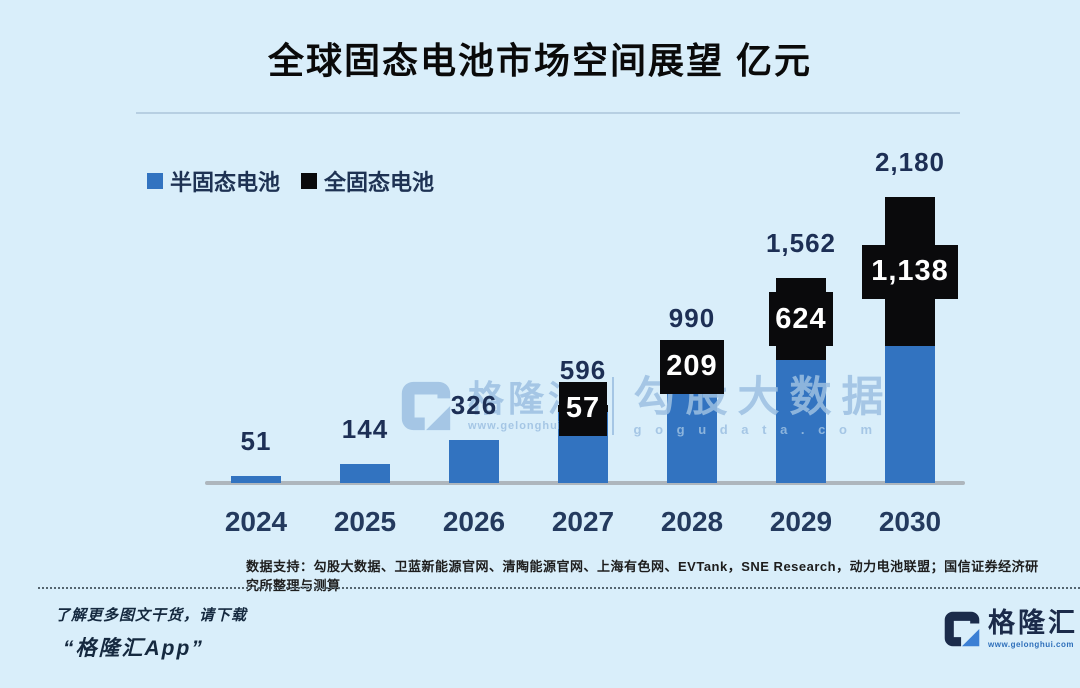 The image size is (1080, 688). Describe the element at coordinates (692, 318) in the screenshot. I see `total-value-label-2028: 990` at that location.